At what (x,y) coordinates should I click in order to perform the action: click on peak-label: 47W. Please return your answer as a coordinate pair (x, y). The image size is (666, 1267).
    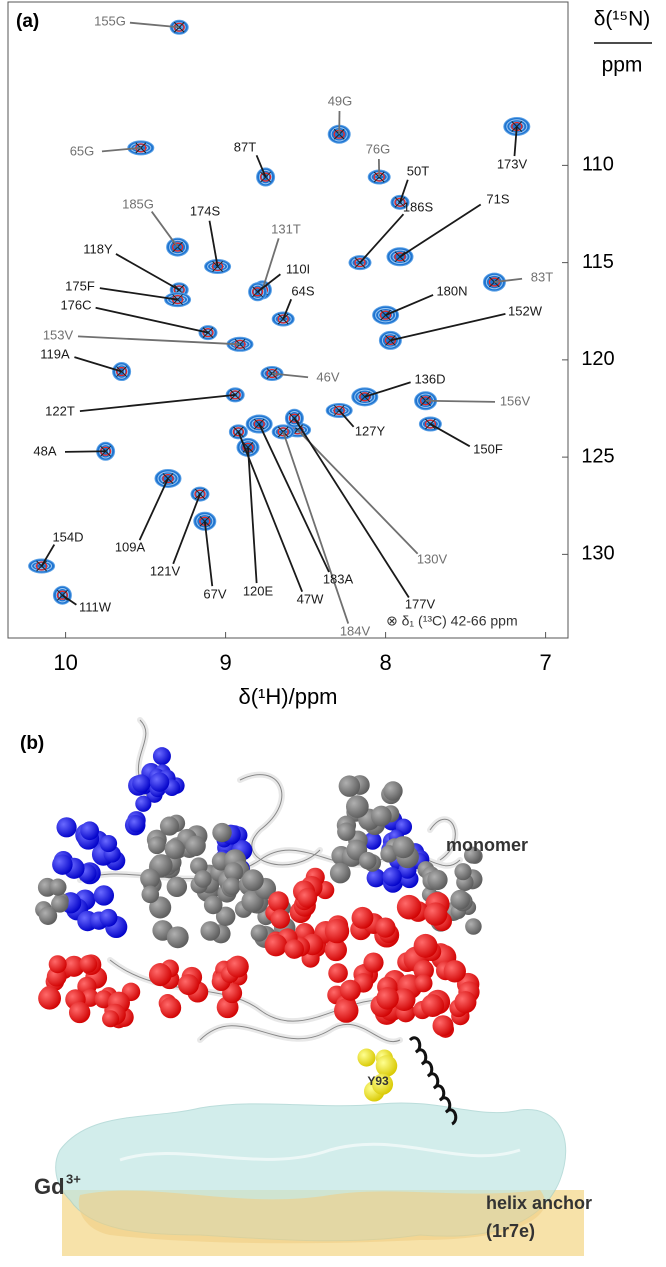
    Looking at the image, I should click on (310, 598).